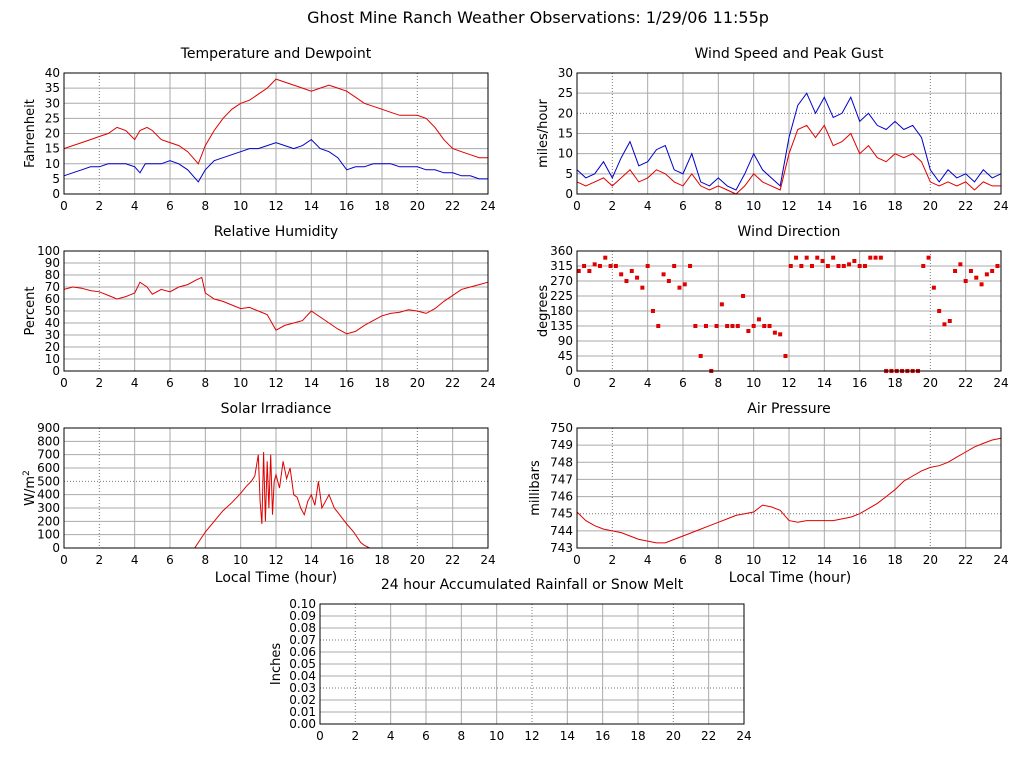 The width and height of the screenshot is (1024, 768). Describe the element at coordinates (52, 323) in the screenshot. I see `humidity-y-tick-label: 40` at that location.